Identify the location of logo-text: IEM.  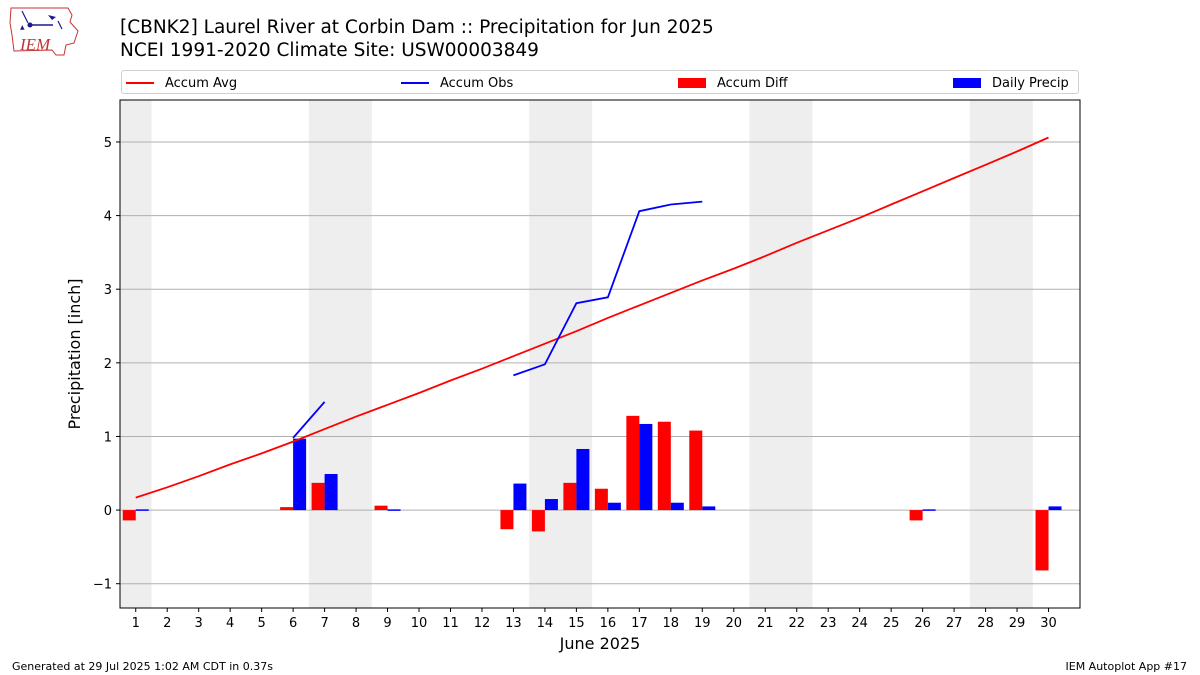
(35, 44).